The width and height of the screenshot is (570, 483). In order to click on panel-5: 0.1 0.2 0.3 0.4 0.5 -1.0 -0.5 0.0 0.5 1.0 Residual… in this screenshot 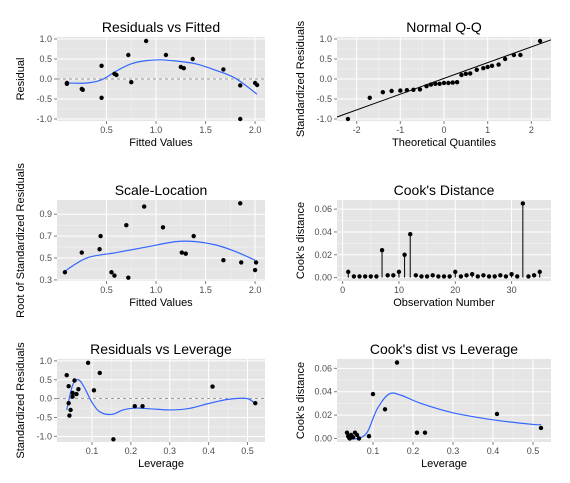, I will do `click(140, 405)`.